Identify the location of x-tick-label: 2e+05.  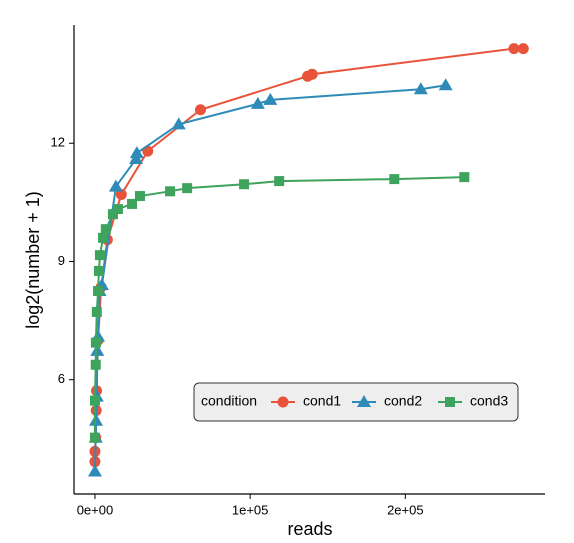
(405, 509).